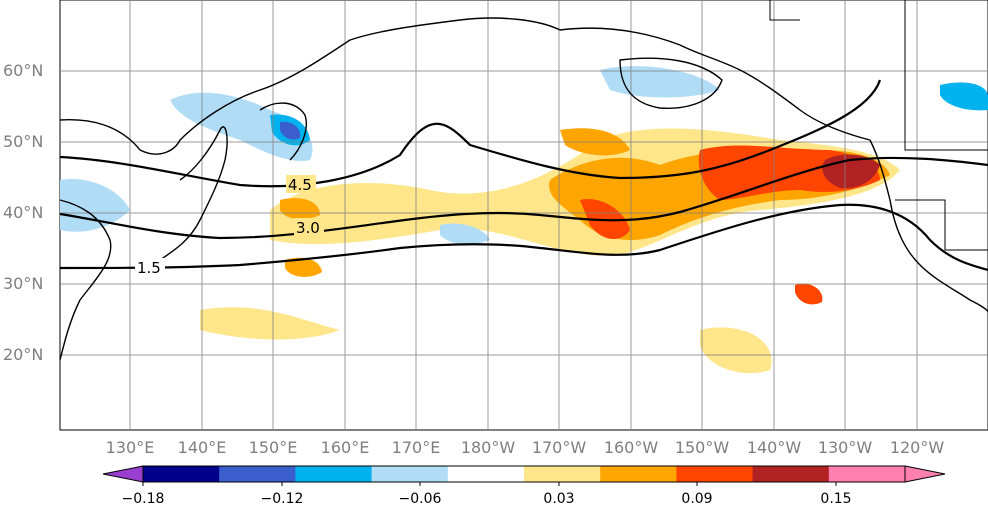 Image resolution: width=988 pixels, height=511 pixels. Describe the element at coordinates (559, 447) in the screenshot. I see `lon-label-170w: 170°W` at that location.